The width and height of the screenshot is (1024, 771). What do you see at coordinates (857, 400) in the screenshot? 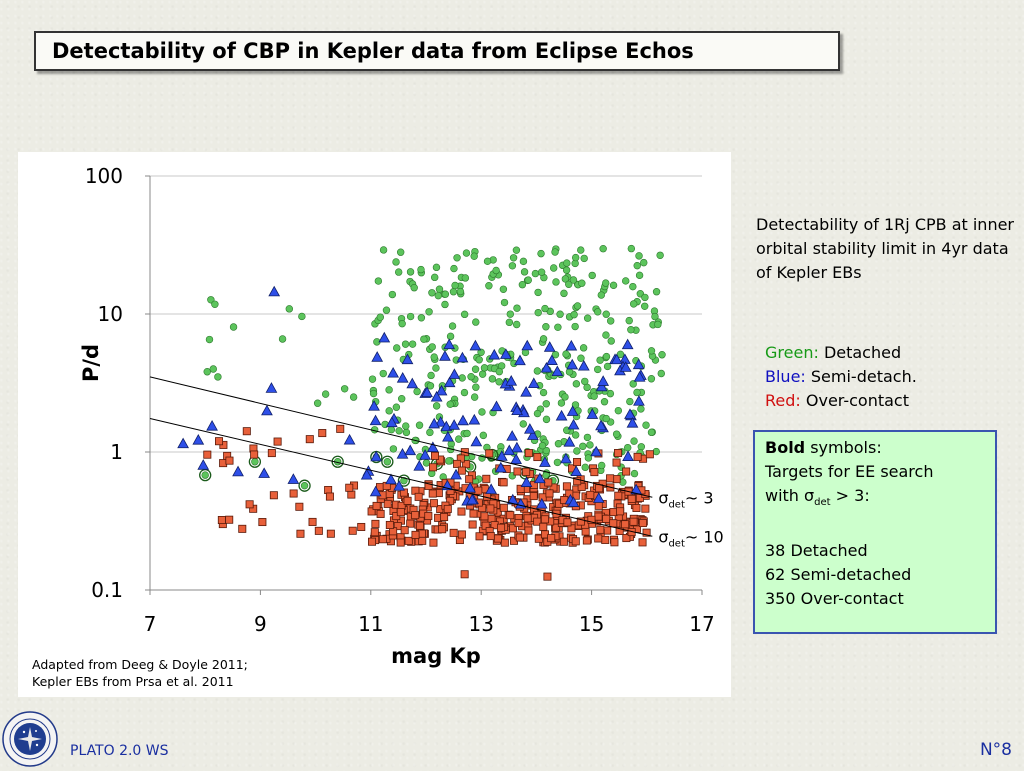
I see `legend-red-text: Over-contact` at bounding box center [857, 400].